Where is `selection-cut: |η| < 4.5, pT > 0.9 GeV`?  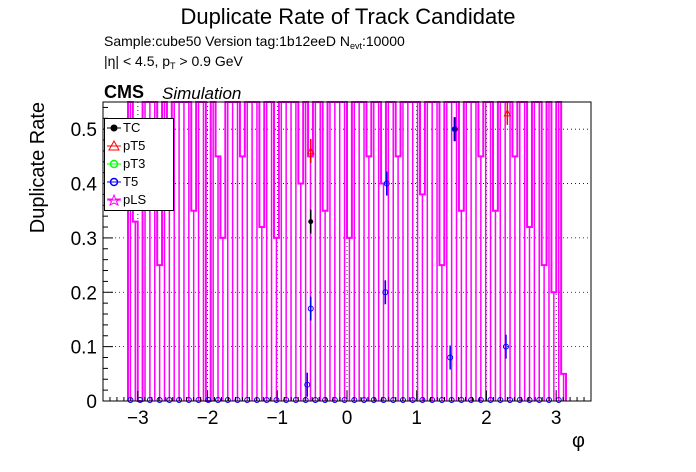 selection-cut: |η| < 4.5, pT > 0.9 GeV is located at coordinates (173, 62).